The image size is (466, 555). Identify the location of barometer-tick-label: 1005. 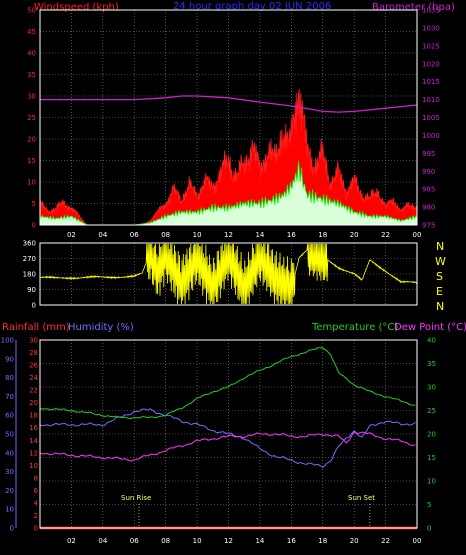
(431, 118).